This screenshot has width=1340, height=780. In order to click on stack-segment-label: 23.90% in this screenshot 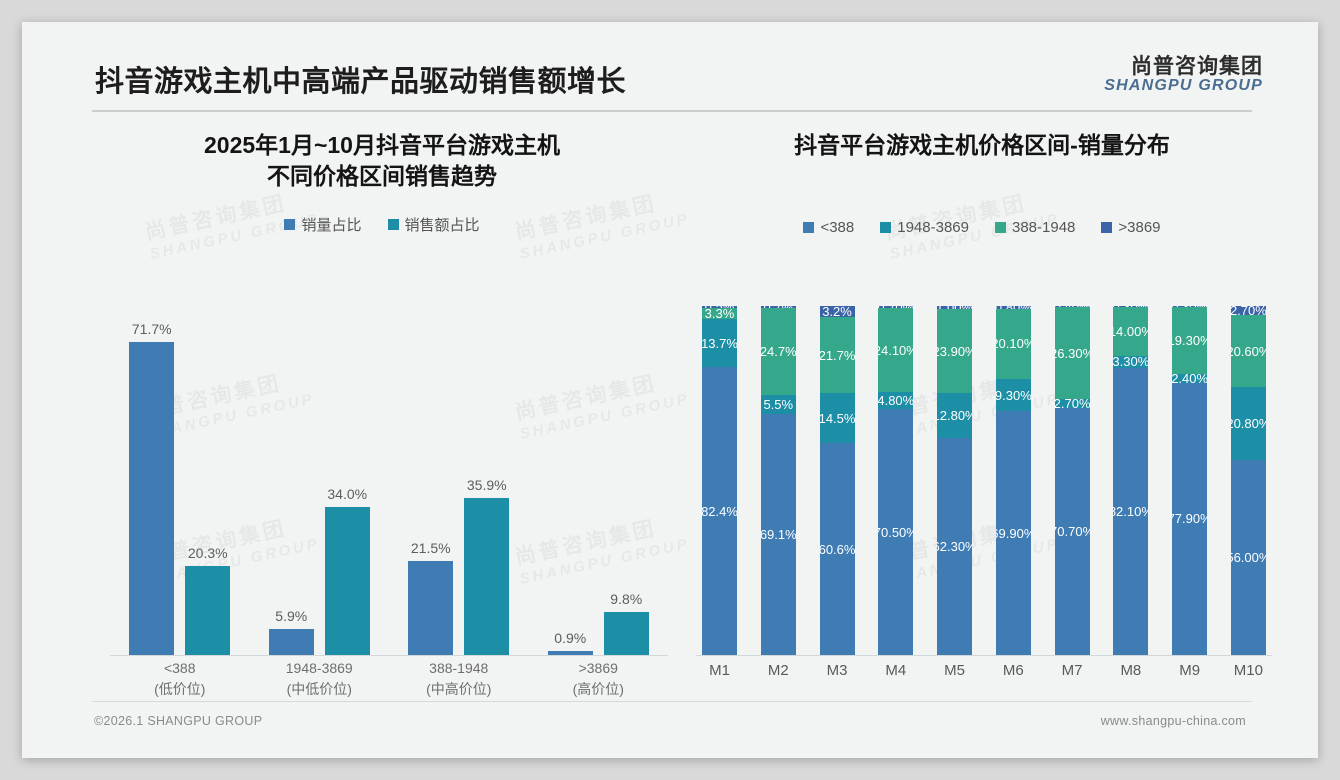, I will do `click(954, 351)`.